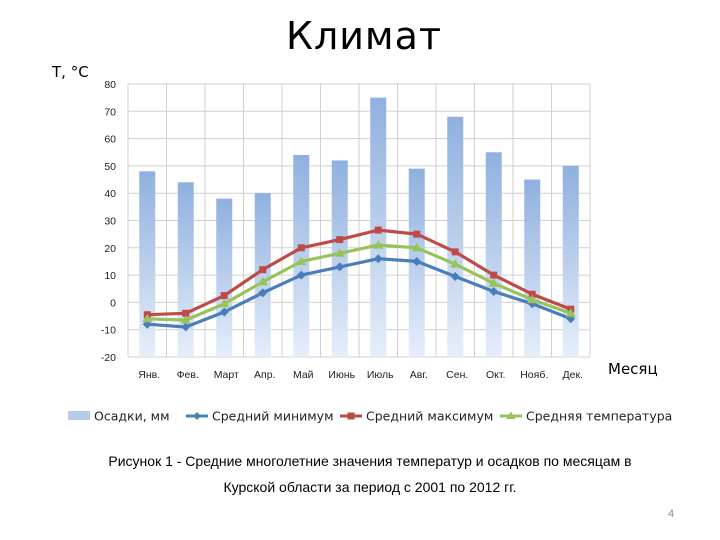 This screenshot has width=720, height=540. I want to click on legend-label: Средний максимум, so click(429, 416).